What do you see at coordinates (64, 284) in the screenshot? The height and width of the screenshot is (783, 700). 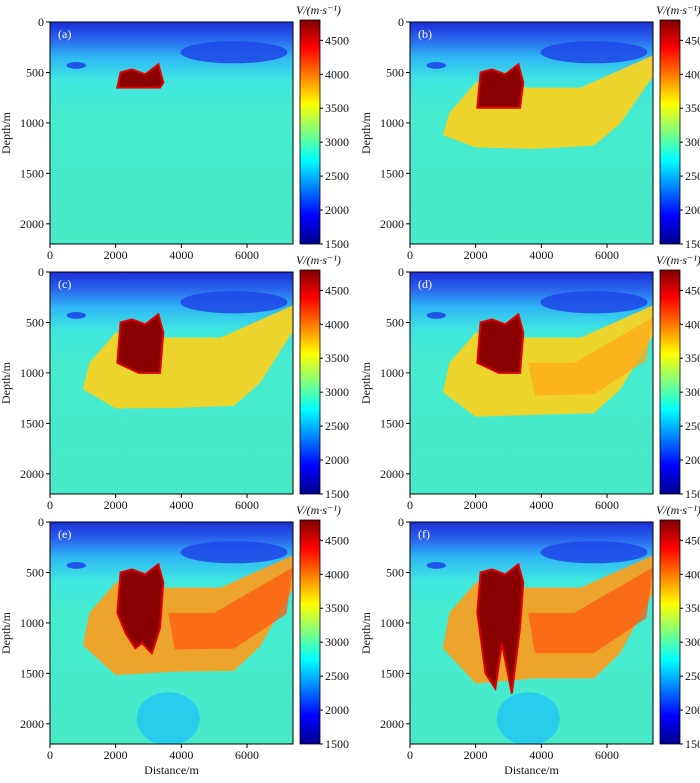 I see `panel-label: (c)` at bounding box center [64, 284].